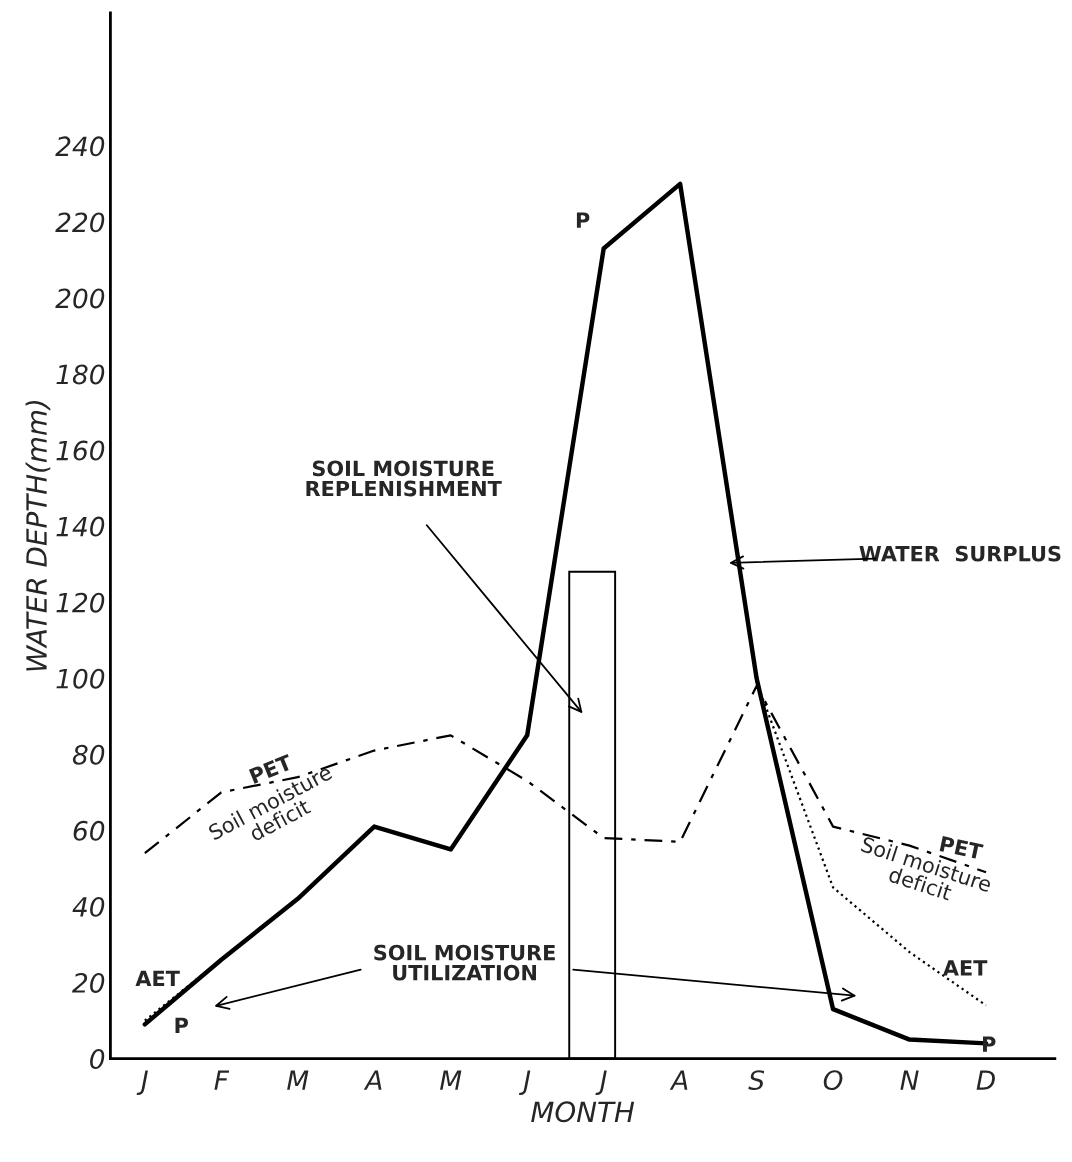 The image size is (1072, 1162). What do you see at coordinates (985, 1080) in the screenshot?
I see `x-tick-label: D` at bounding box center [985, 1080].